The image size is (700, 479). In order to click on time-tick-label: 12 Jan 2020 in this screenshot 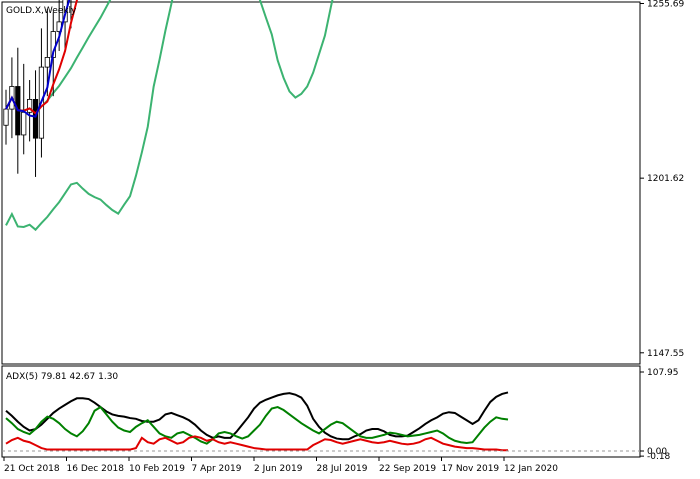, I will do `click(531, 469)`.